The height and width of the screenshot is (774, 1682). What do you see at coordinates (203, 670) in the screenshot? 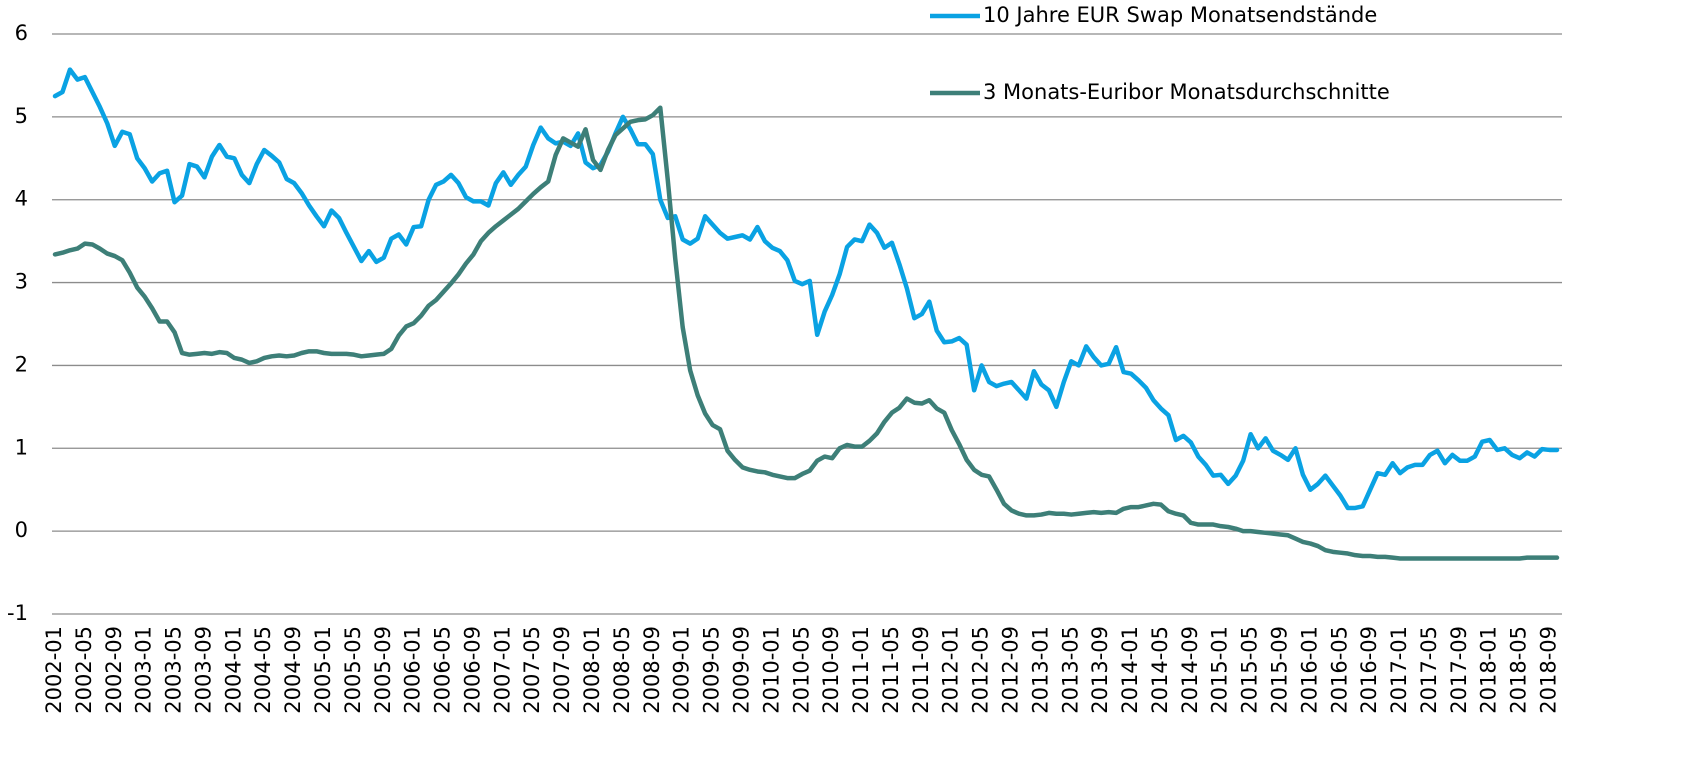
I see `x-tick-label: 2003-09` at bounding box center [203, 670].